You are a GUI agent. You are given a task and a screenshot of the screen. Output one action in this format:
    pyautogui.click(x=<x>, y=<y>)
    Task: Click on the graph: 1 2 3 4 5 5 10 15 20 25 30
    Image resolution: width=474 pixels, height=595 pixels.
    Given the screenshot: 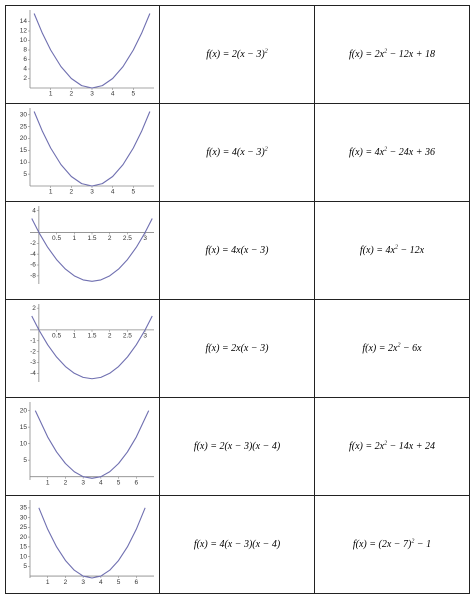 What is the action you would take?
    pyautogui.click(x=86, y=152)
    